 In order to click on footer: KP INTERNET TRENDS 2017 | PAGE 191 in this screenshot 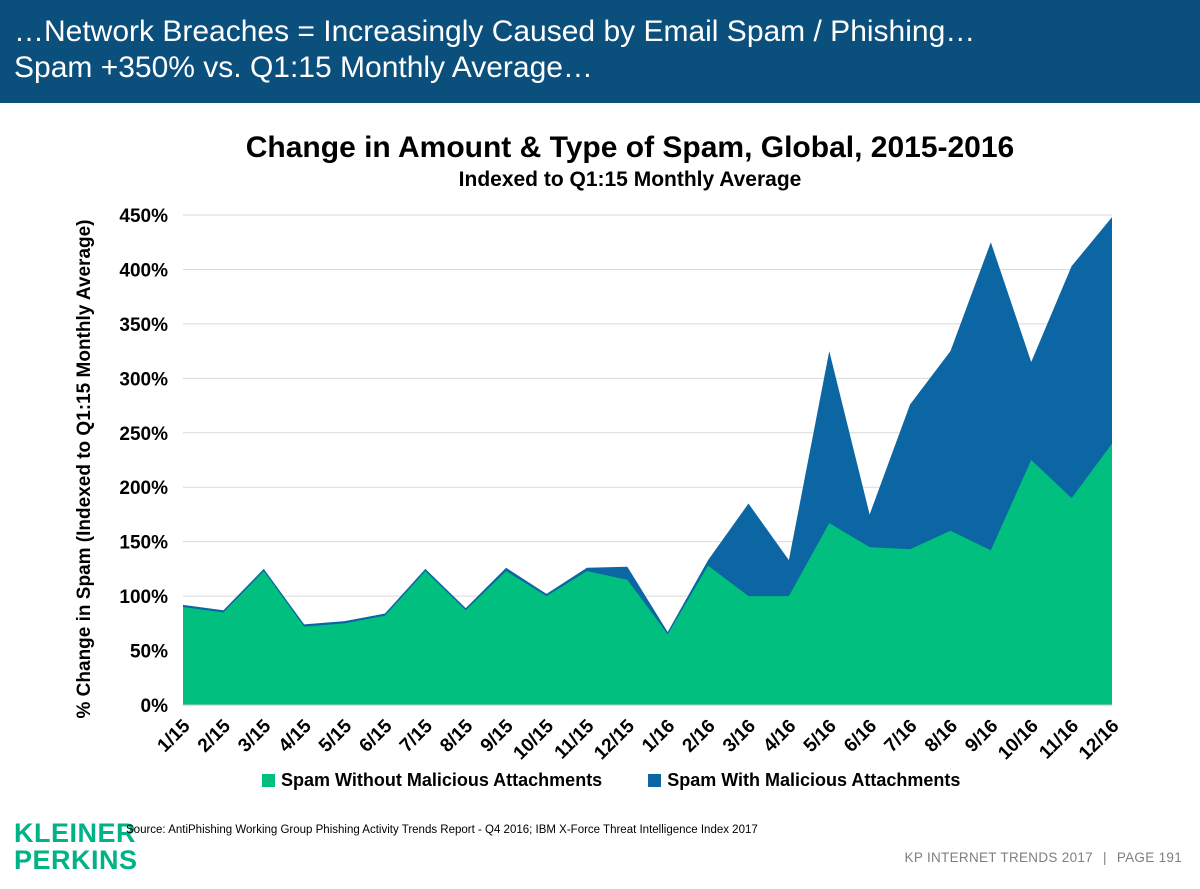, I will do `click(1043, 857)`.